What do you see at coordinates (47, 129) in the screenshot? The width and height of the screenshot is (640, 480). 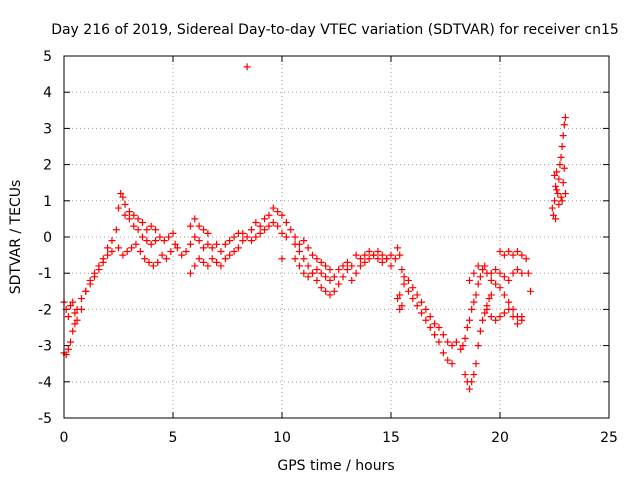 I see `y-tick-label: 3` at bounding box center [47, 129].